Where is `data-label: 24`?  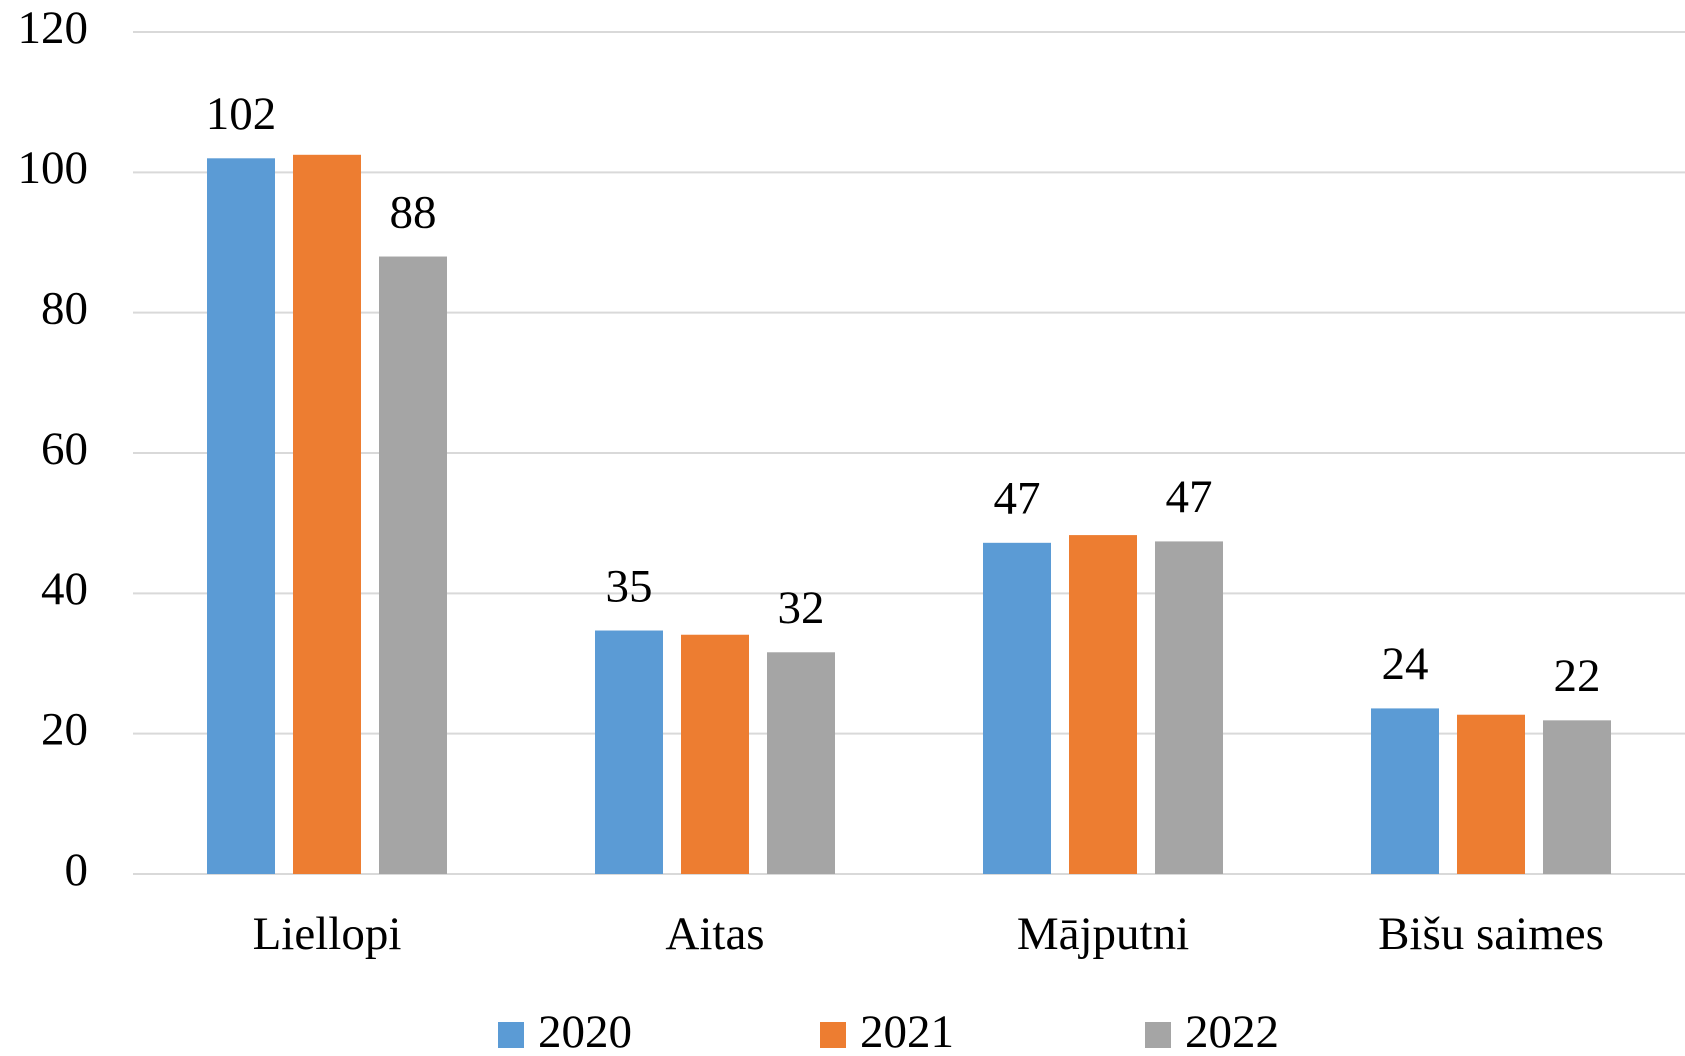 data-label: 24 is located at coordinates (1405, 664).